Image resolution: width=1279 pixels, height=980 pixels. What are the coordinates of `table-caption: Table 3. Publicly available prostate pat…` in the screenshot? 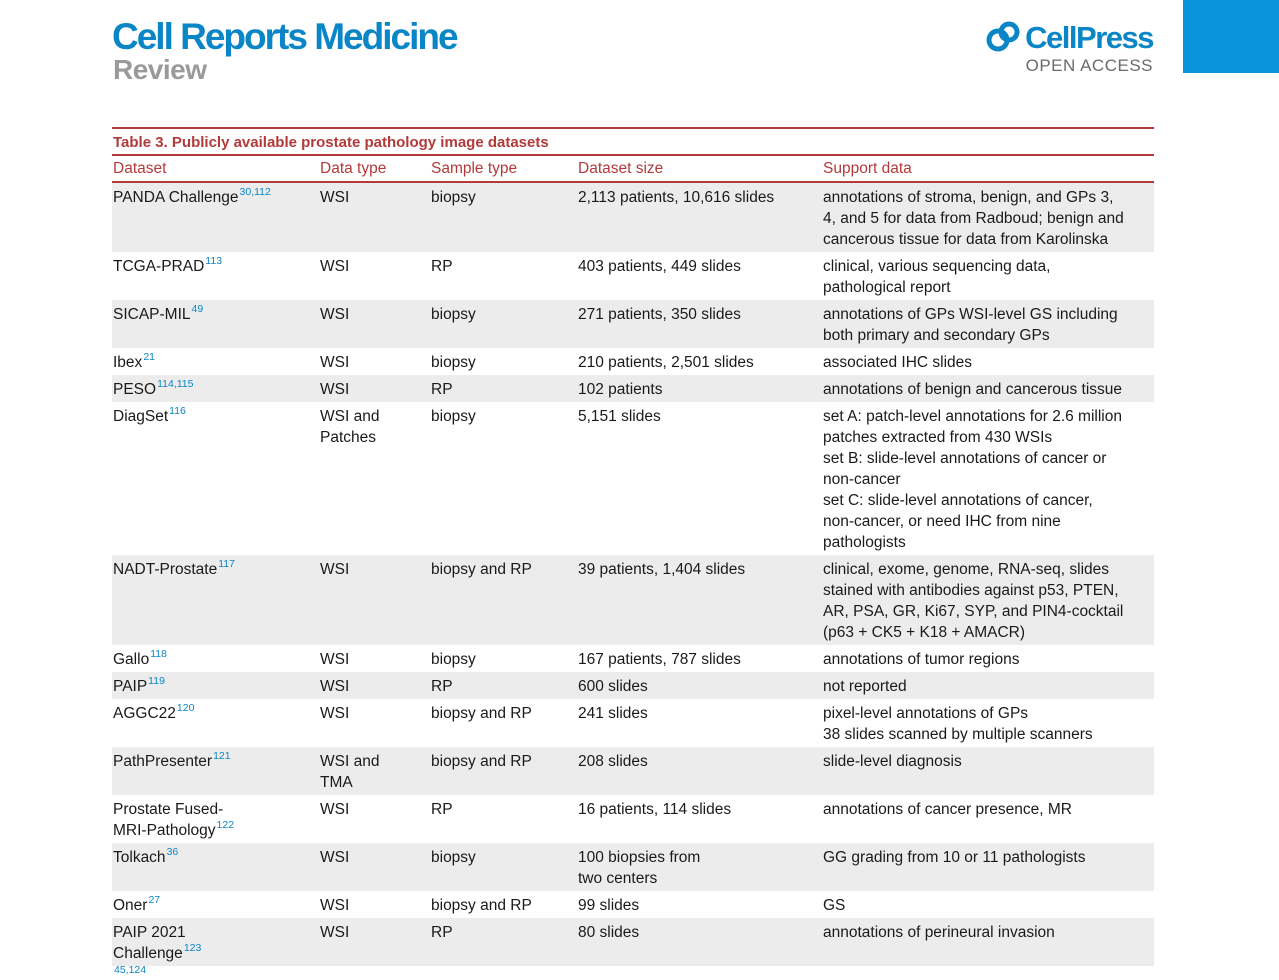 It's located at (331, 142).